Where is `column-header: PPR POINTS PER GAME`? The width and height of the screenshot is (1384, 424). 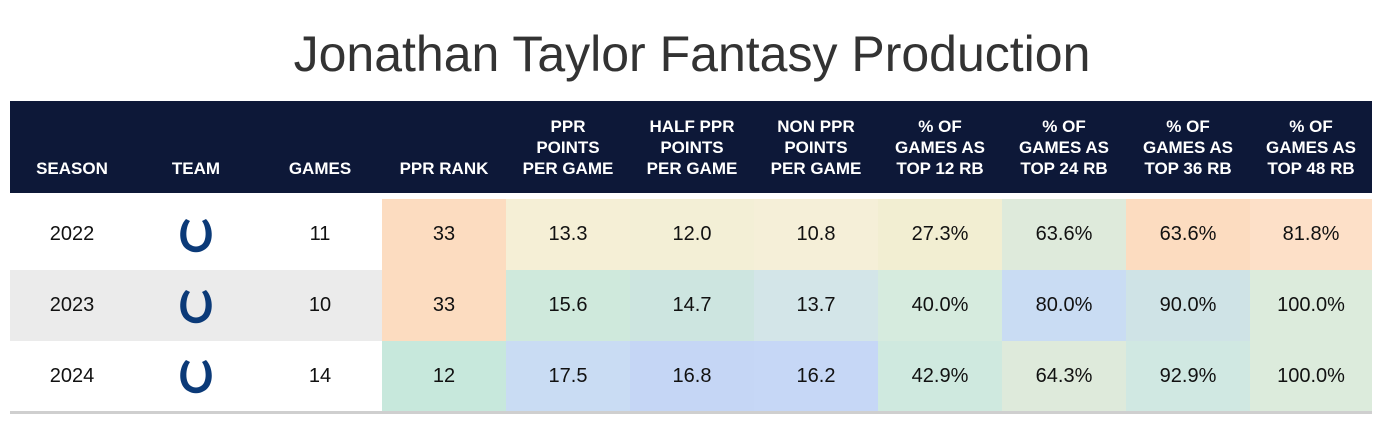
column-header: PPR POINTS PER GAME is located at coordinates (568, 147).